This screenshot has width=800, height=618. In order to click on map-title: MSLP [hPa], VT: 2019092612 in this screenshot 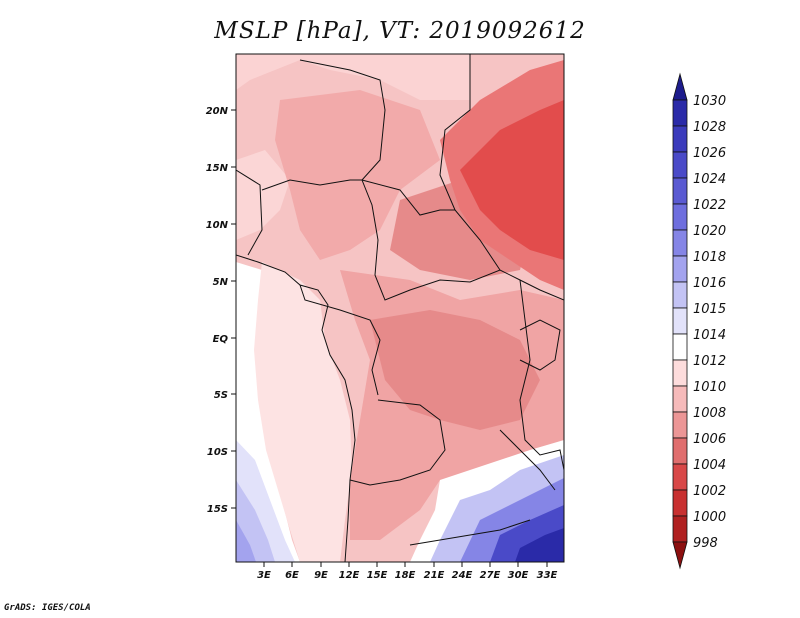, I will do `click(400, 31)`.